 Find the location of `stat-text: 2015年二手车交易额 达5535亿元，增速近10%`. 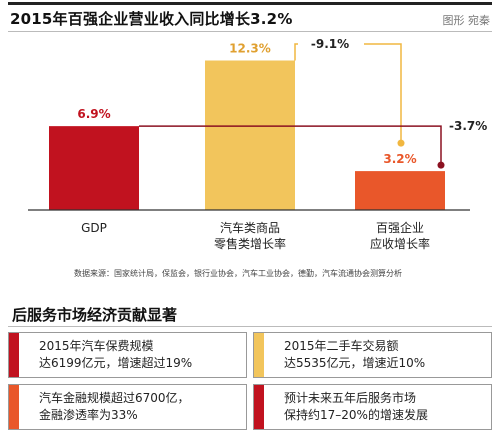

stat-text: 2015年二手车交易额 达5535亿元，增速近10% is located at coordinates (354, 355).